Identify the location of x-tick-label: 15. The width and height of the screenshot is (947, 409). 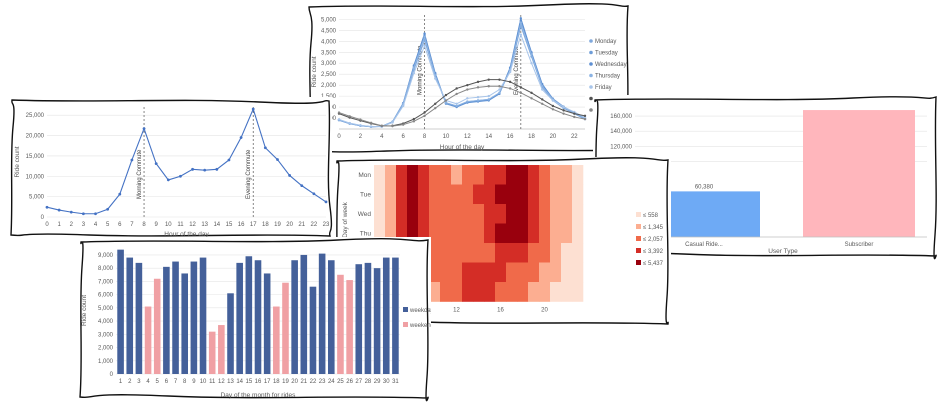
(248, 382).